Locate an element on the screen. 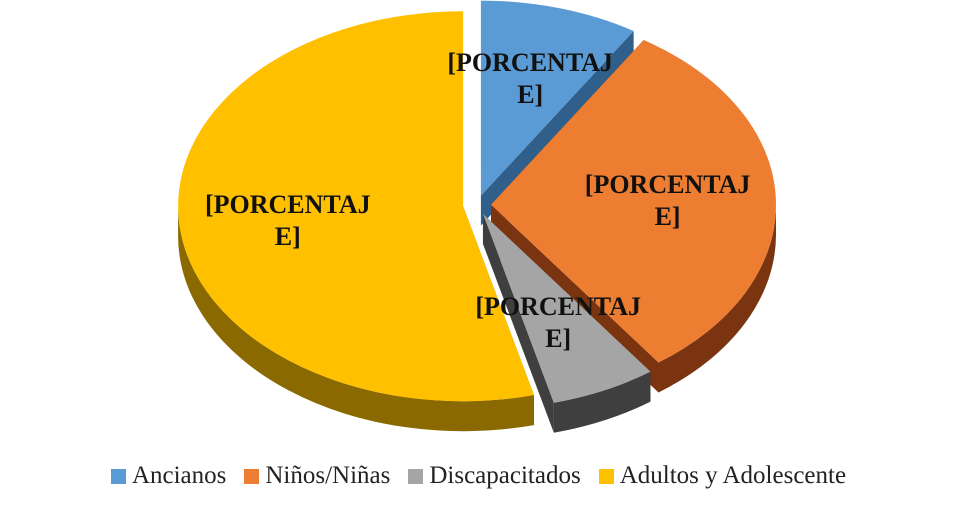 This screenshot has width=957, height=506. legend-item: Niños/Niñas is located at coordinates (317, 476).